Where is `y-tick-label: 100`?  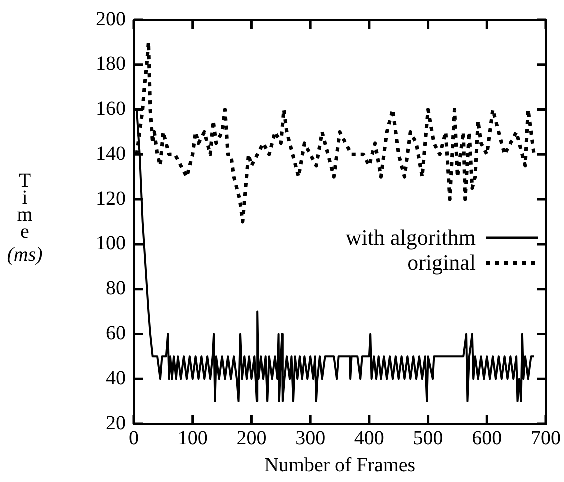 y-tick-label: 100 is located at coordinates (111, 243).